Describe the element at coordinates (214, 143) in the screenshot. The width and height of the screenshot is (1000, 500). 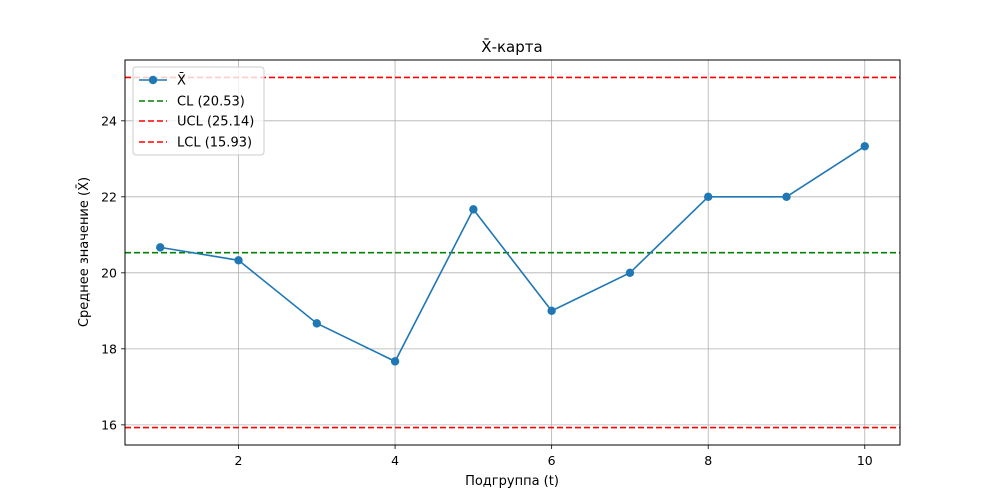
I see `legend-label-lcl: LCL (15.93)` at that location.